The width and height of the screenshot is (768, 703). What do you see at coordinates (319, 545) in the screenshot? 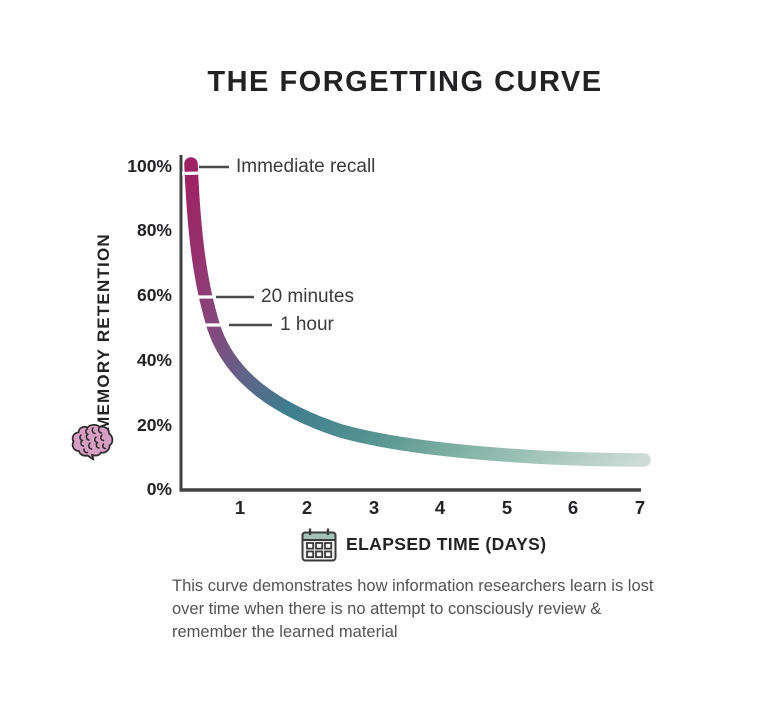
I see `calendar-icon` at bounding box center [319, 545].